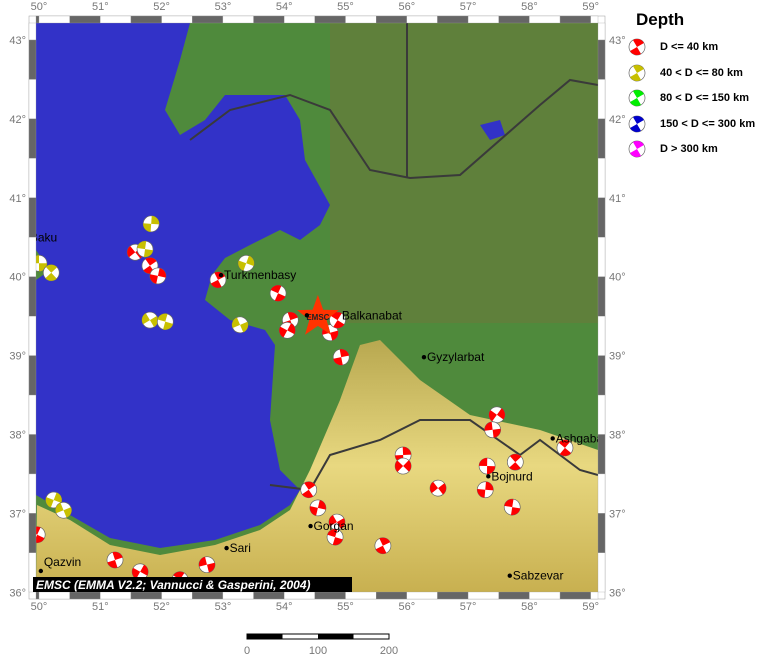 Image resolution: width=777 pixels, height=656 pixels. Describe the element at coordinates (685, 73) in the screenshot. I see `legend-item: 40 < D <= 80 km` at that location.